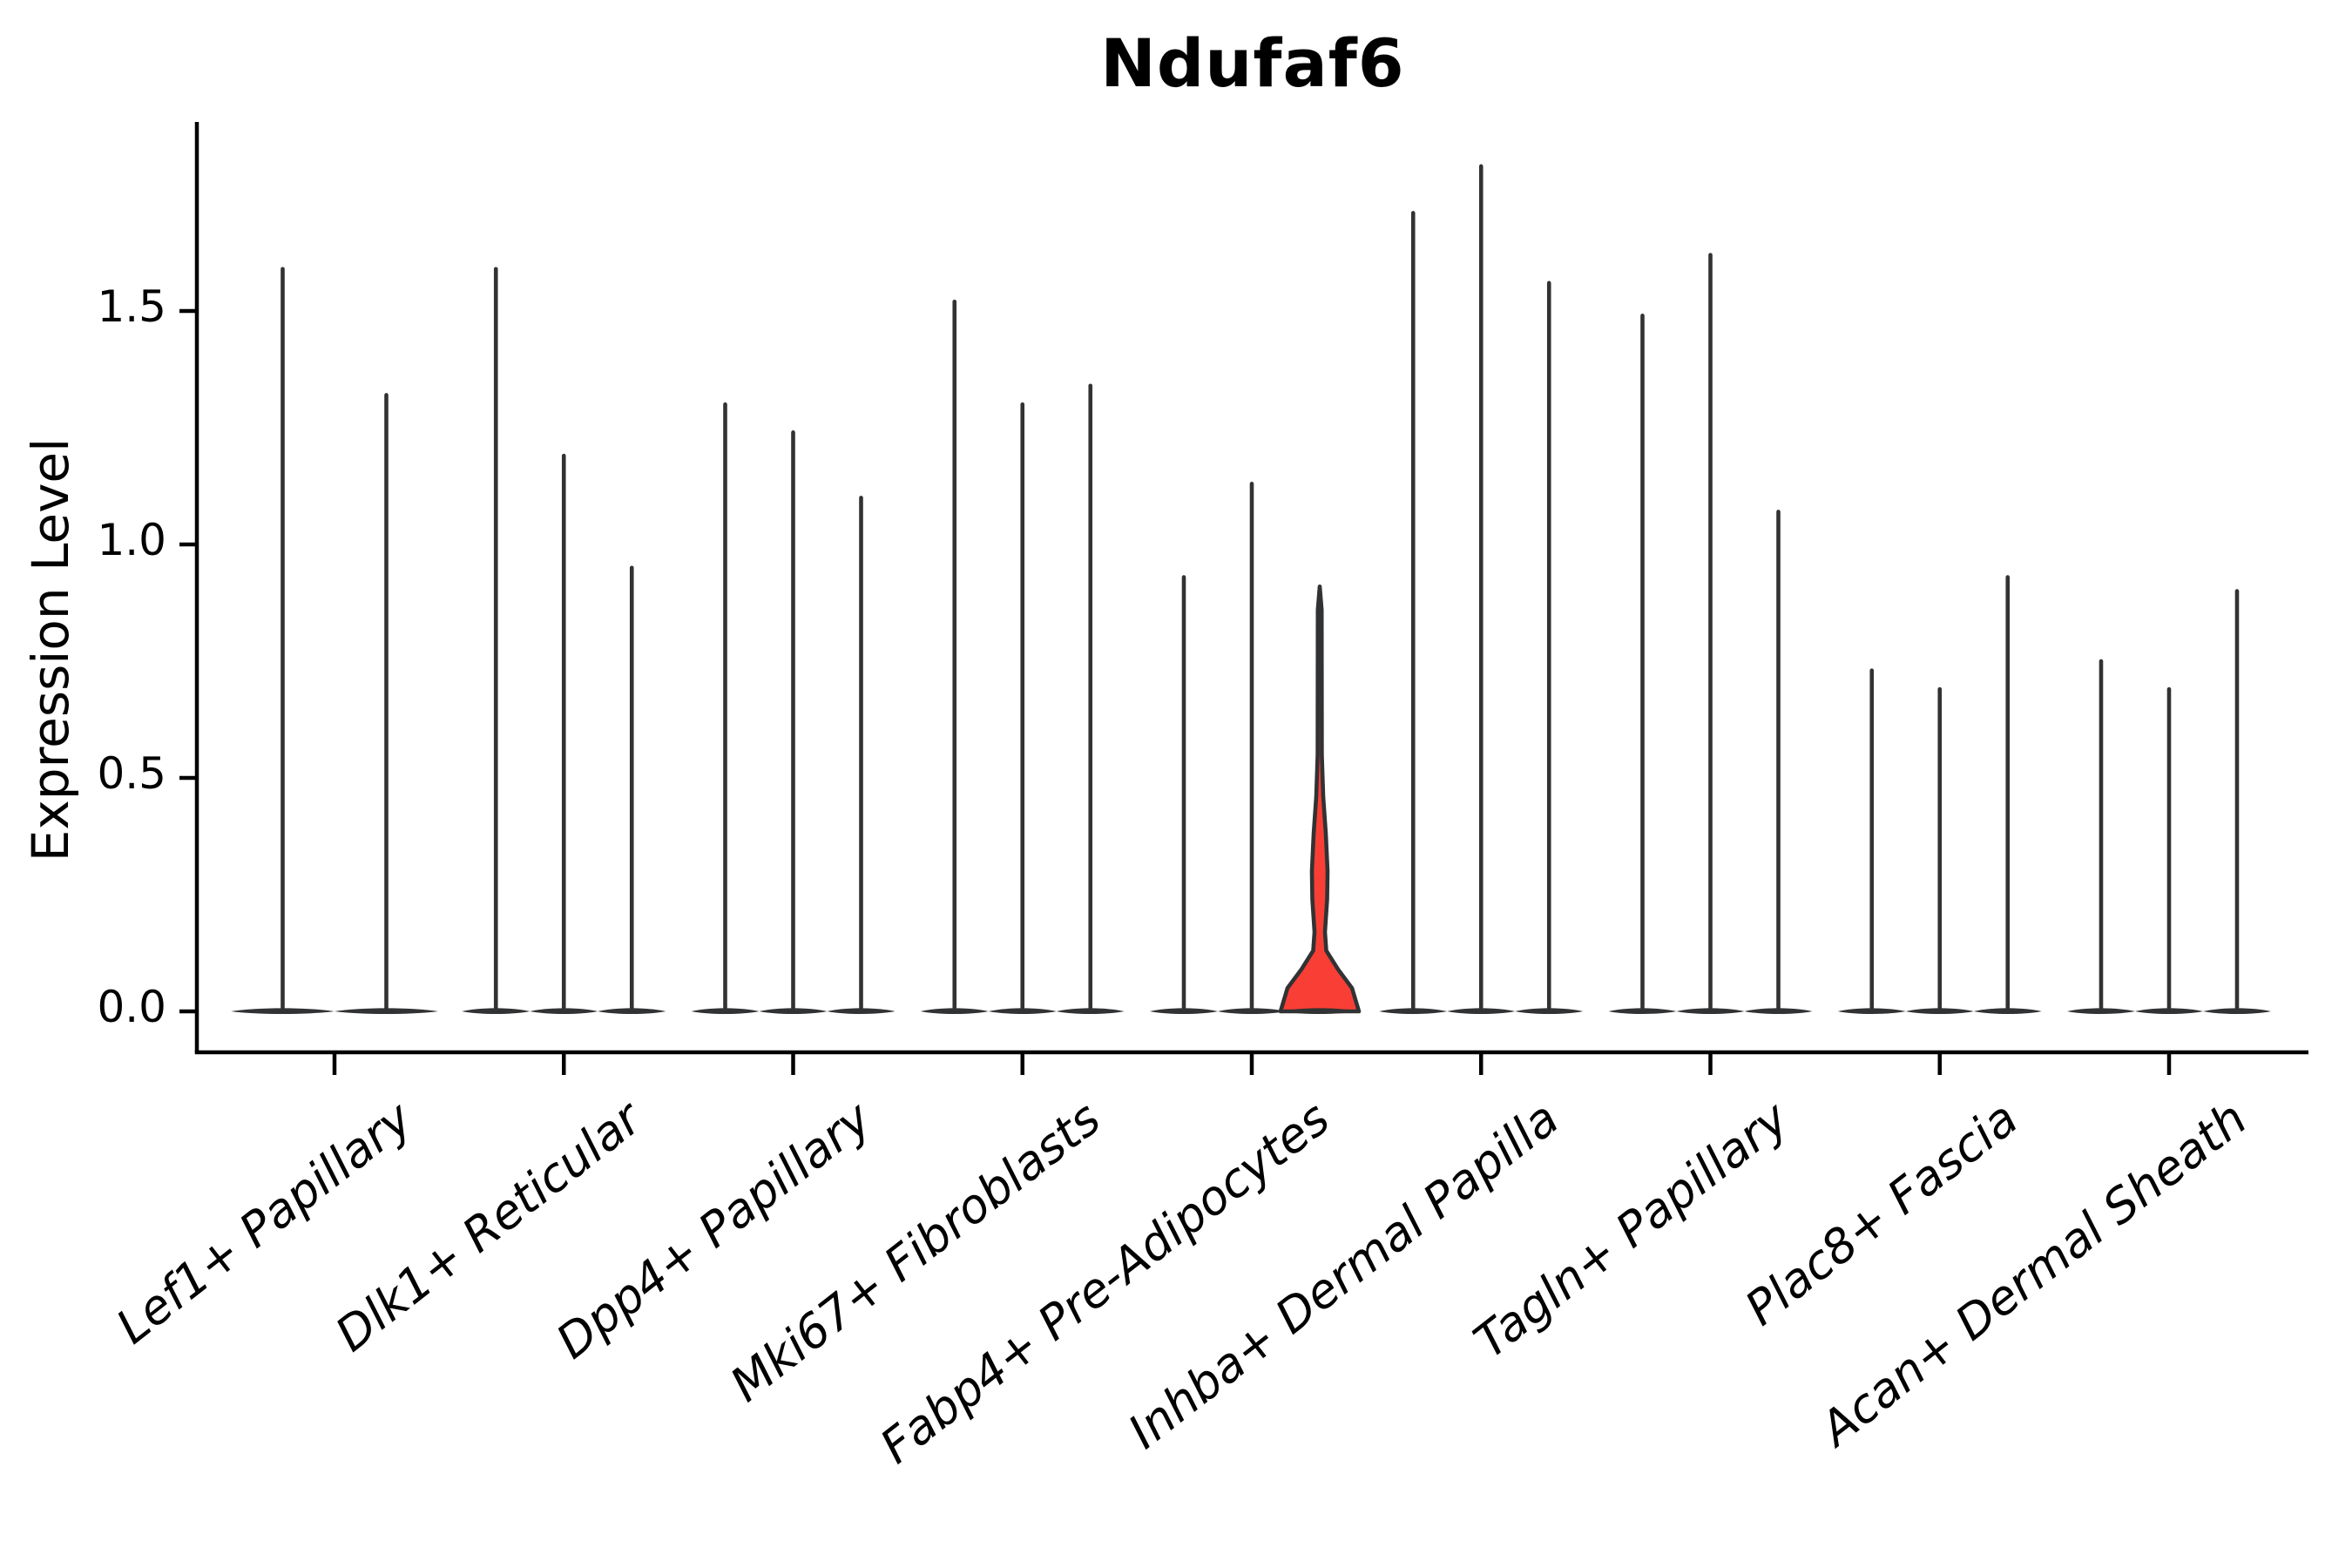 The height and width of the screenshot is (1568, 2352). Describe the element at coordinates (131, 306) in the screenshot. I see `y-tick-label: 1.5` at that location.